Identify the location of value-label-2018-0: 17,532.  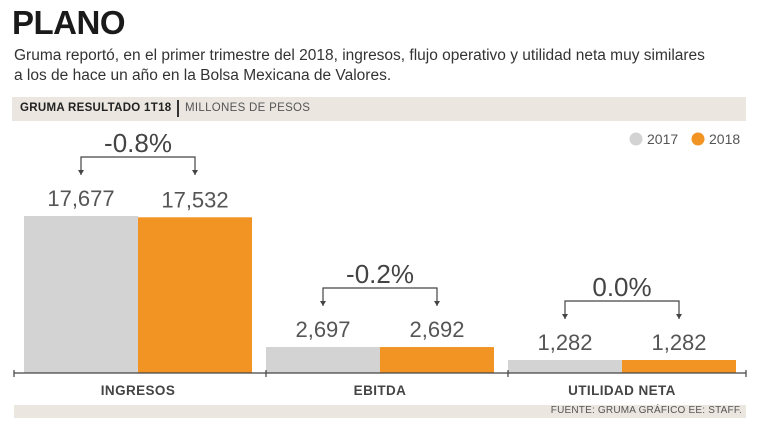
(194, 199).